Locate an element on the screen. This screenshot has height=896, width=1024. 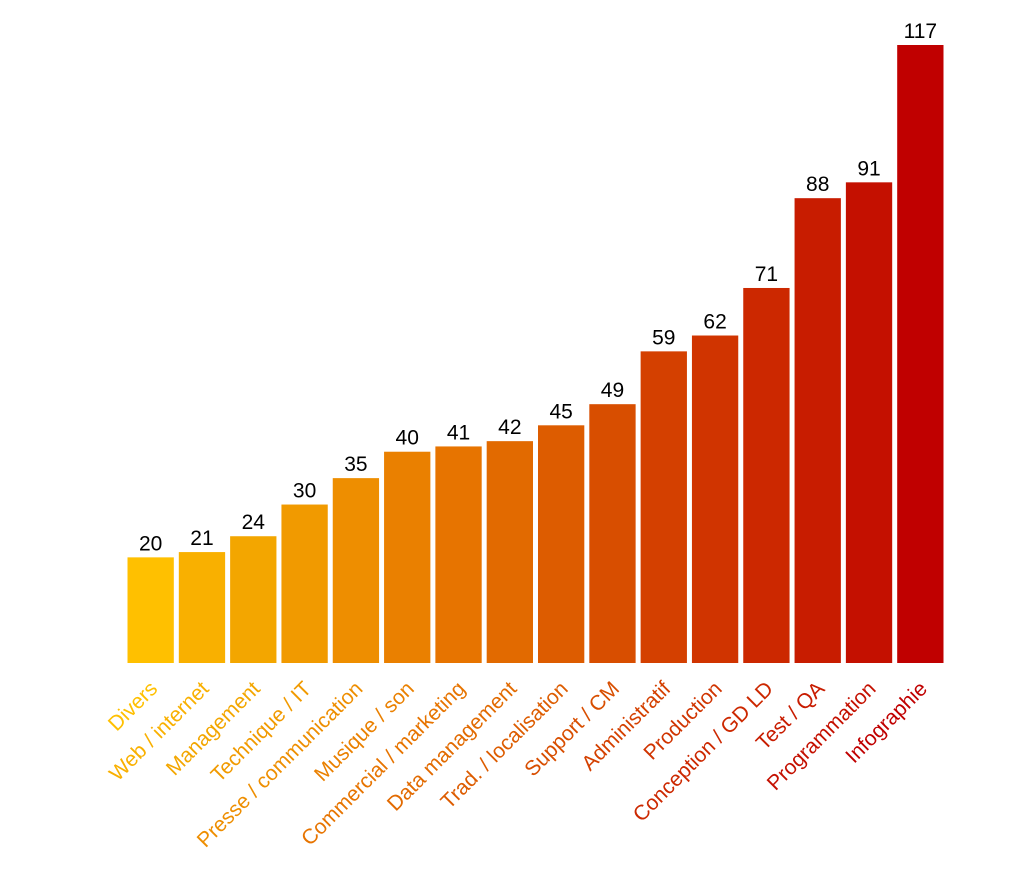
value-label: 30 is located at coordinates (304, 491).